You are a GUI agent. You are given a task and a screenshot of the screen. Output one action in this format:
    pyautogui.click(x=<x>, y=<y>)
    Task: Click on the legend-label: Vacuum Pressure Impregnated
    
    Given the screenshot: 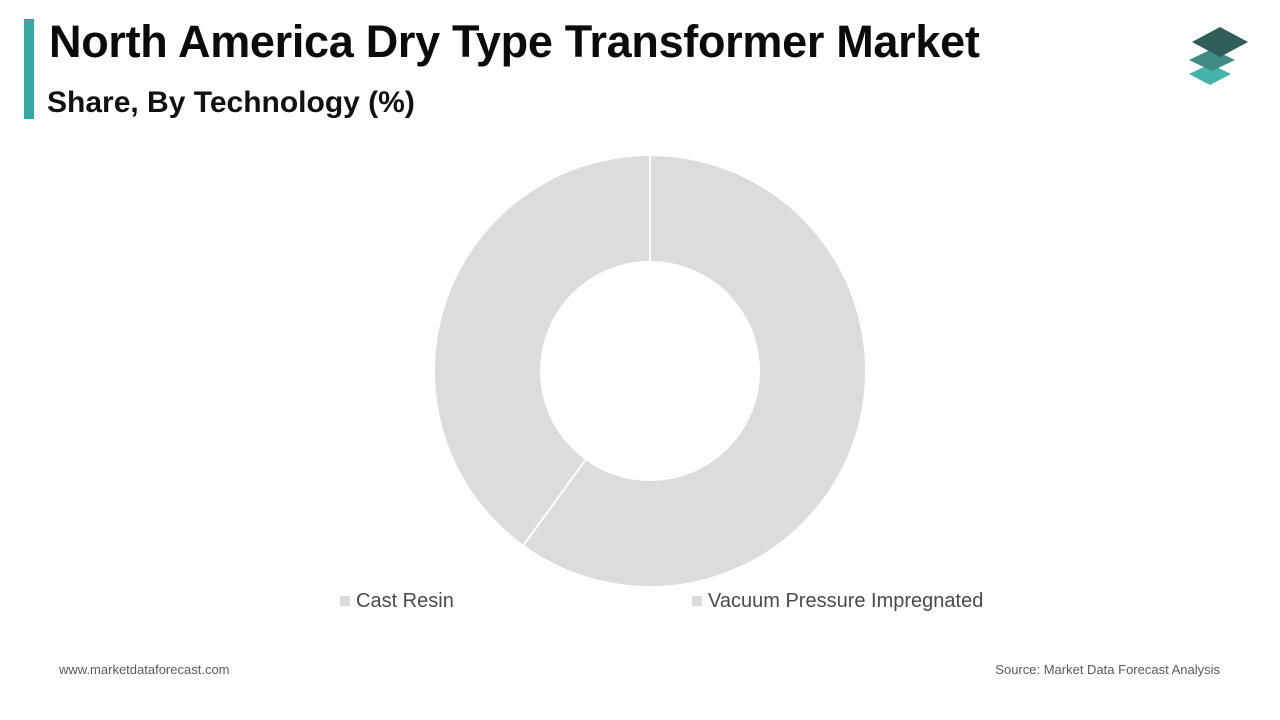 What is the action you would take?
    pyautogui.click(x=846, y=600)
    